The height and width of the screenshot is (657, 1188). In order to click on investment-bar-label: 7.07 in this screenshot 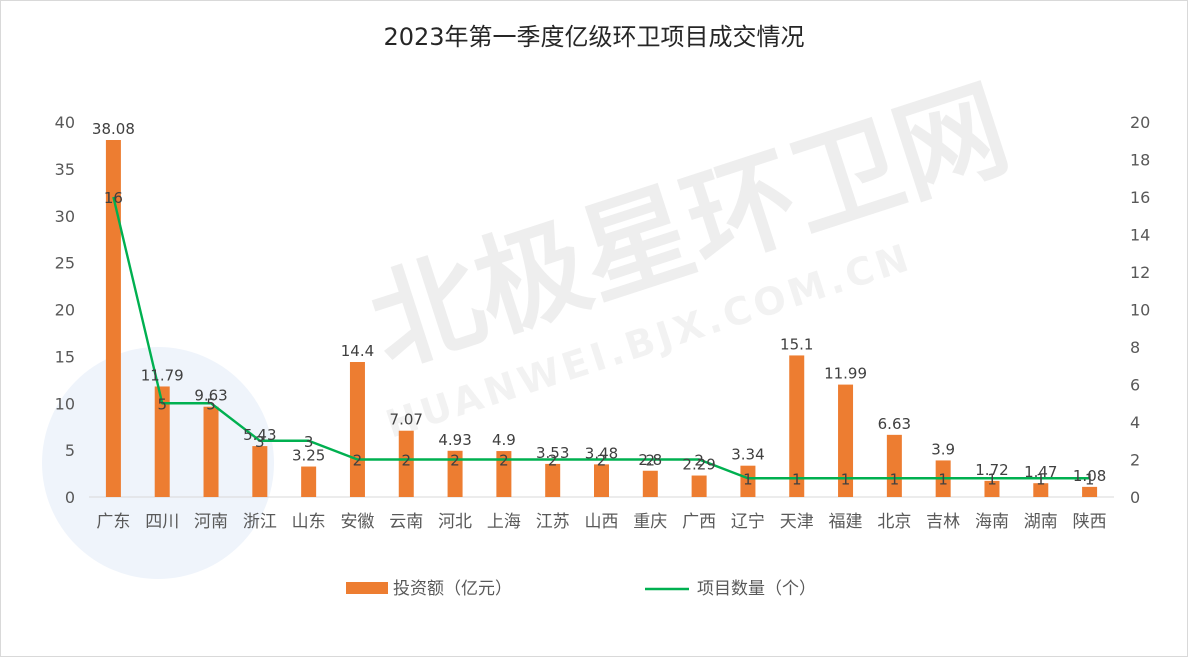, I will do `click(406, 420)`.